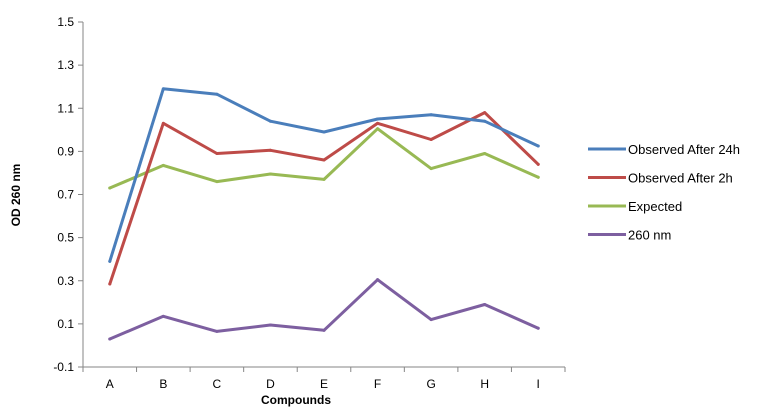 The height and width of the screenshot is (410, 767). Describe the element at coordinates (680, 178) in the screenshot. I see `legend-label: Observed After 2h` at that location.